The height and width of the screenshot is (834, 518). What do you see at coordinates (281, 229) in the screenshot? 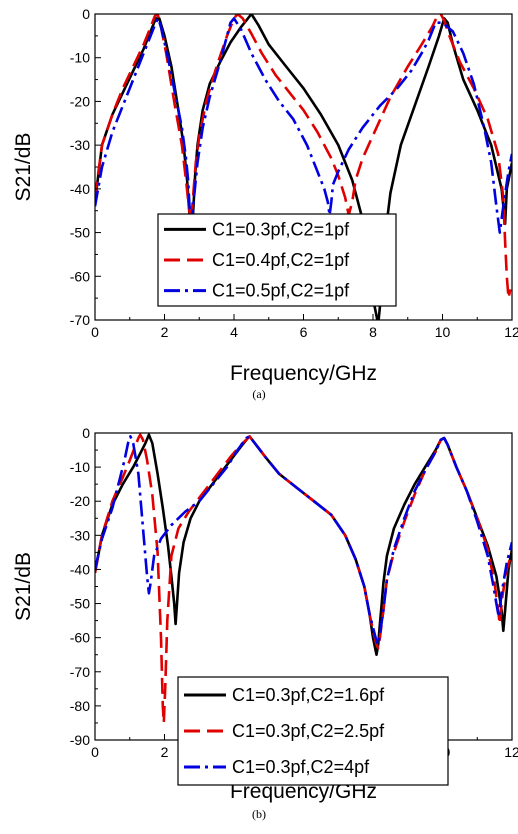
I see `legend-label-1: C1=0.3pf,C2=1pf` at bounding box center [281, 229].